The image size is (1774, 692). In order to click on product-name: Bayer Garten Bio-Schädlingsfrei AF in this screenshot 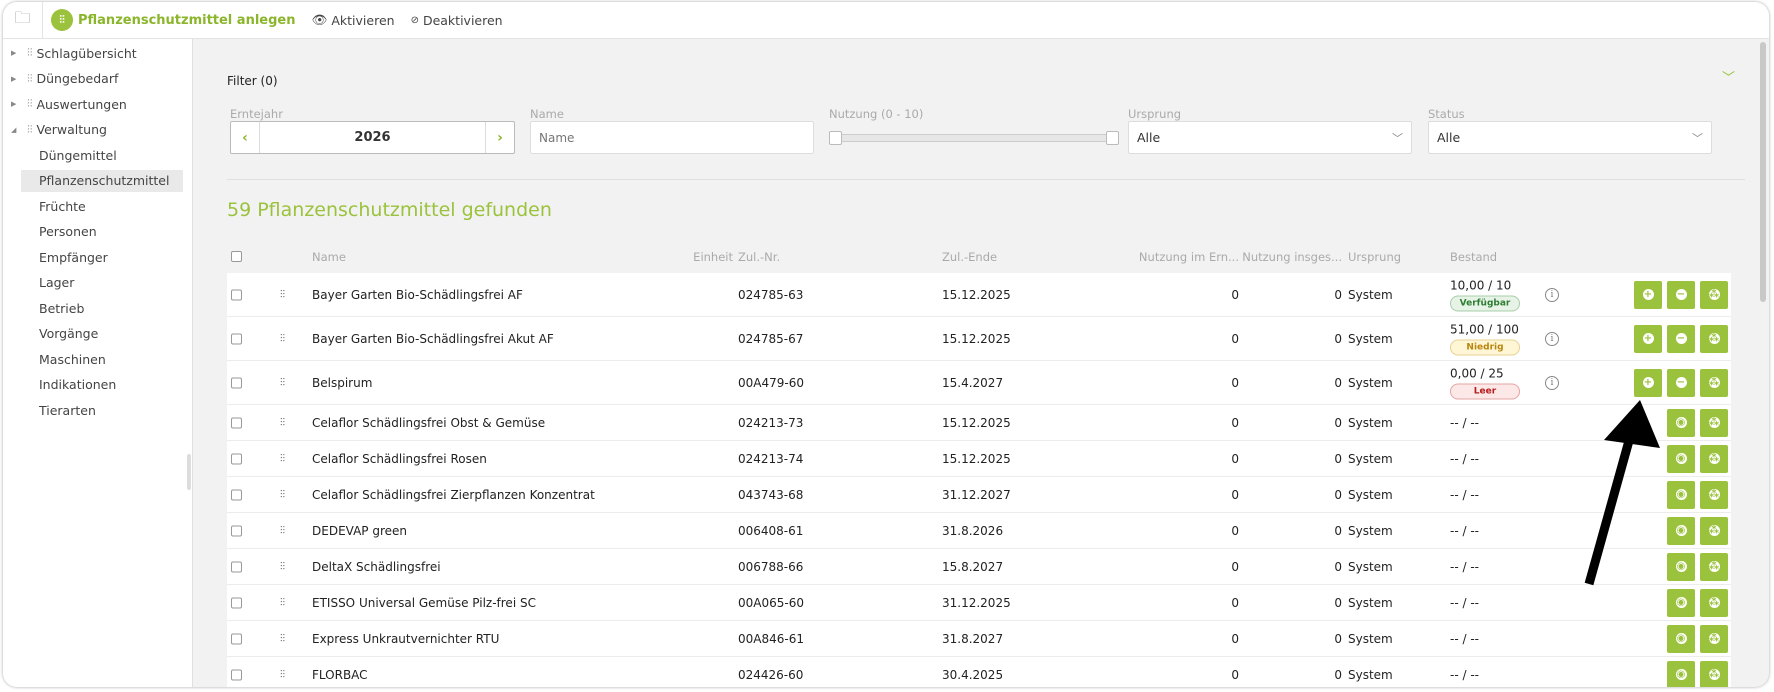, I will do `click(417, 294)`.